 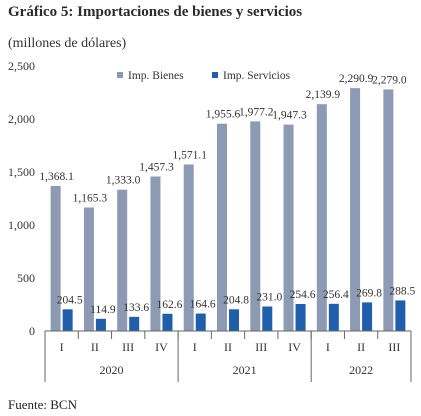 I want to click on data-label-bienes: 1,457.3, so click(x=156, y=168).